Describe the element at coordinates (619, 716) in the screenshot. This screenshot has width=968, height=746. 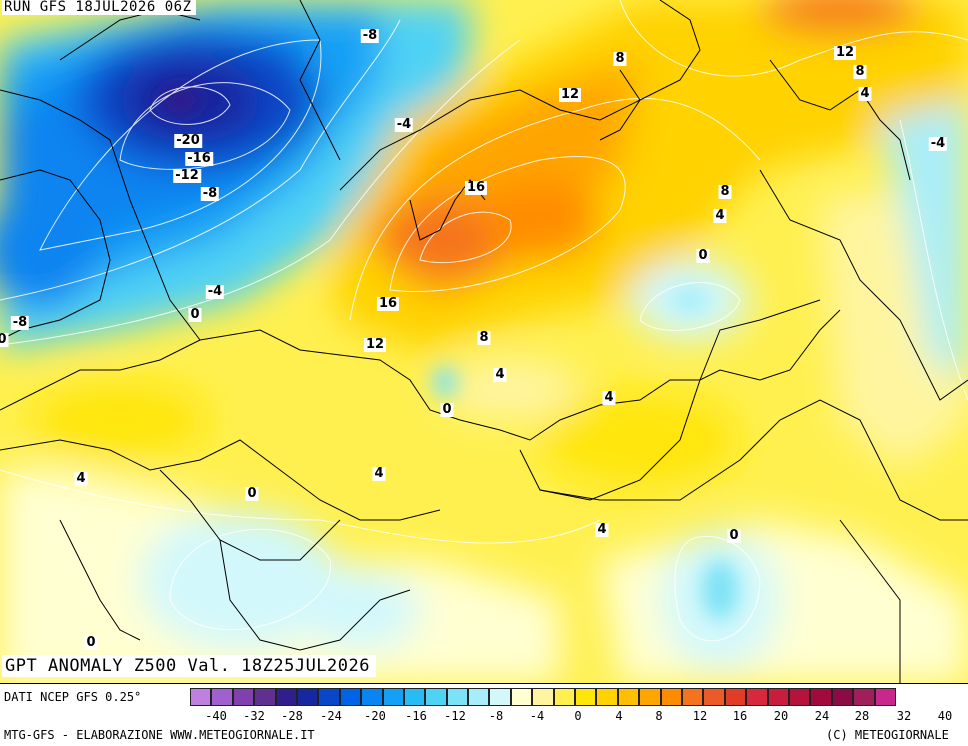
I see `color-scale-tick-label: 4` at that location.